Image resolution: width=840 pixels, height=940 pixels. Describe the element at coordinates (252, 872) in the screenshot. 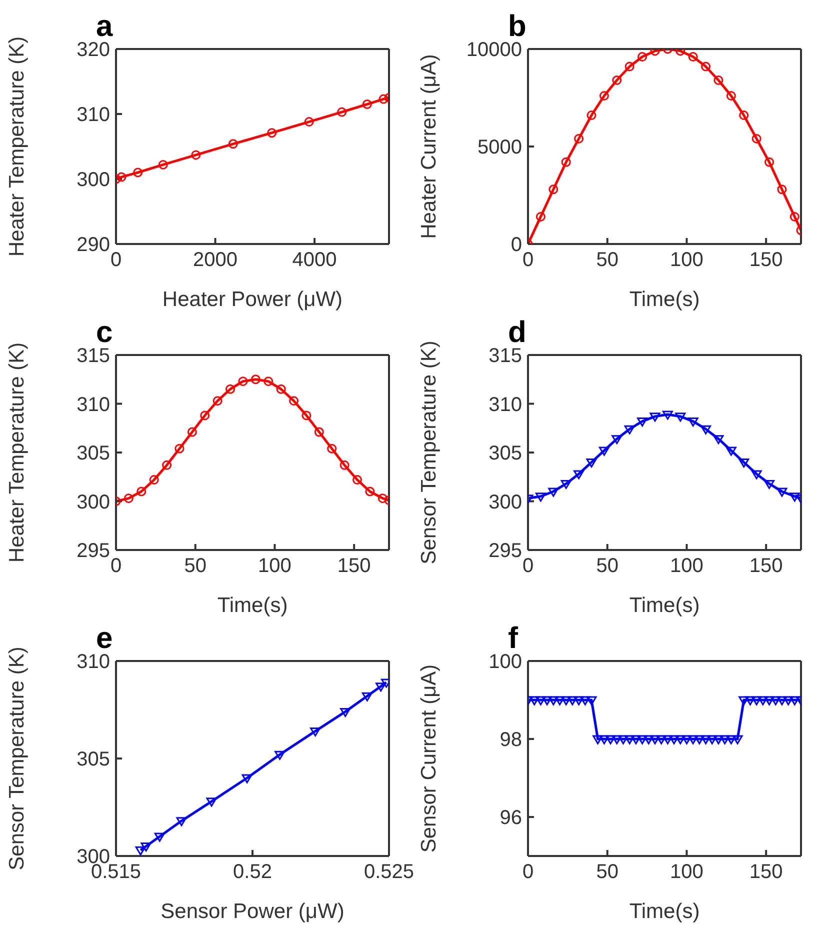

I see `x-tick-label: 0.52` at that location.